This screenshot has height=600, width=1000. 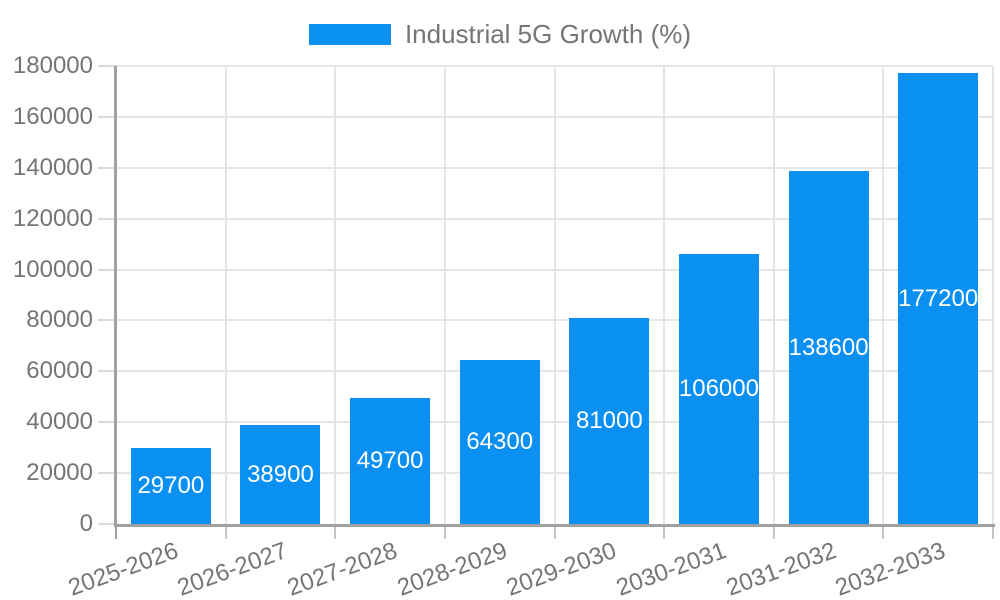 I want to click on y-axis-label: 20000, so click(x=59, y=473).